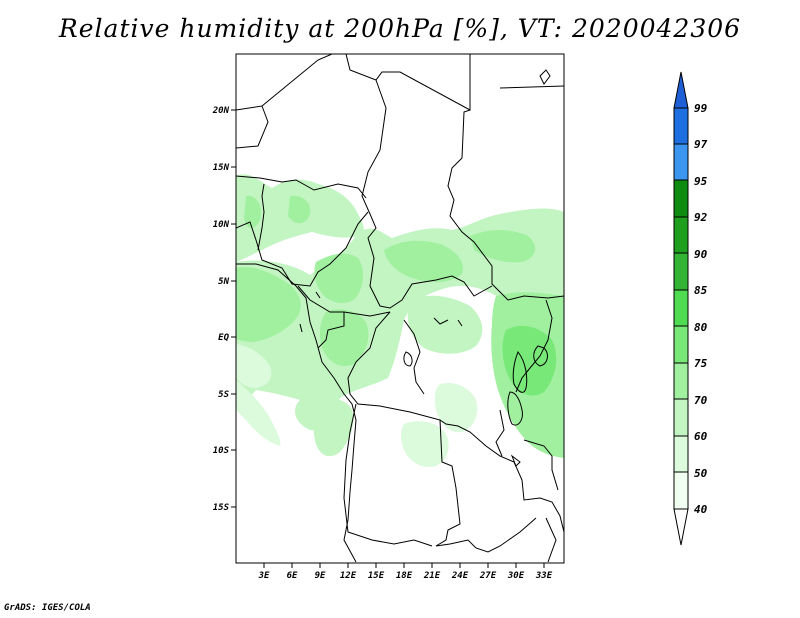 The width and height of the screenshot is (800, 618). What do you see at coordinates (701, 436) in the screenshot?
I see `colorbar-label-60: 60` at bounding box center [701, 436].